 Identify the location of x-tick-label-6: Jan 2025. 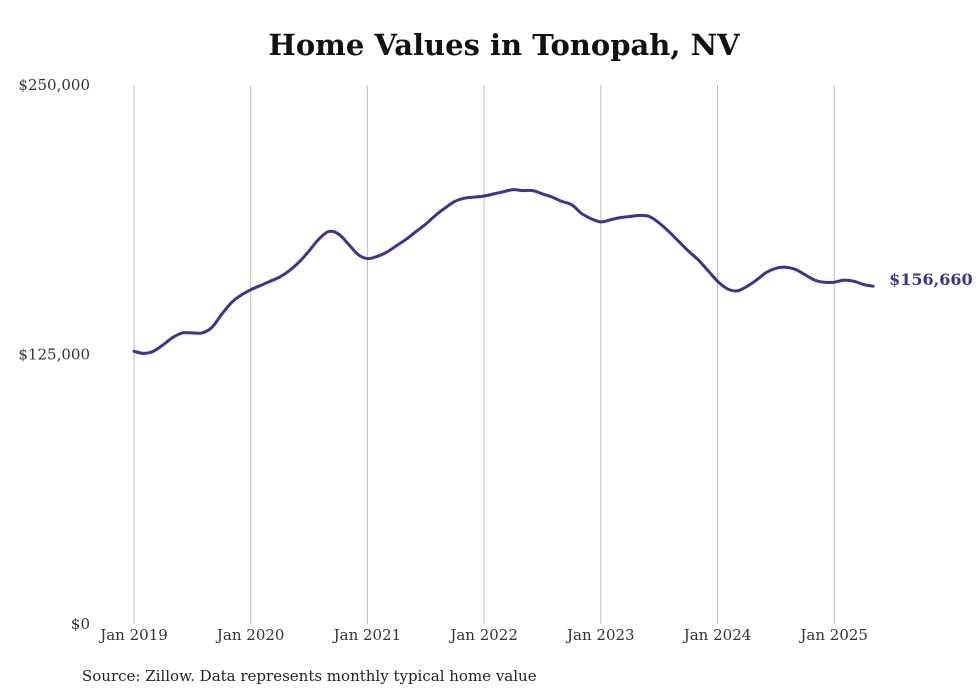
(833, 635).